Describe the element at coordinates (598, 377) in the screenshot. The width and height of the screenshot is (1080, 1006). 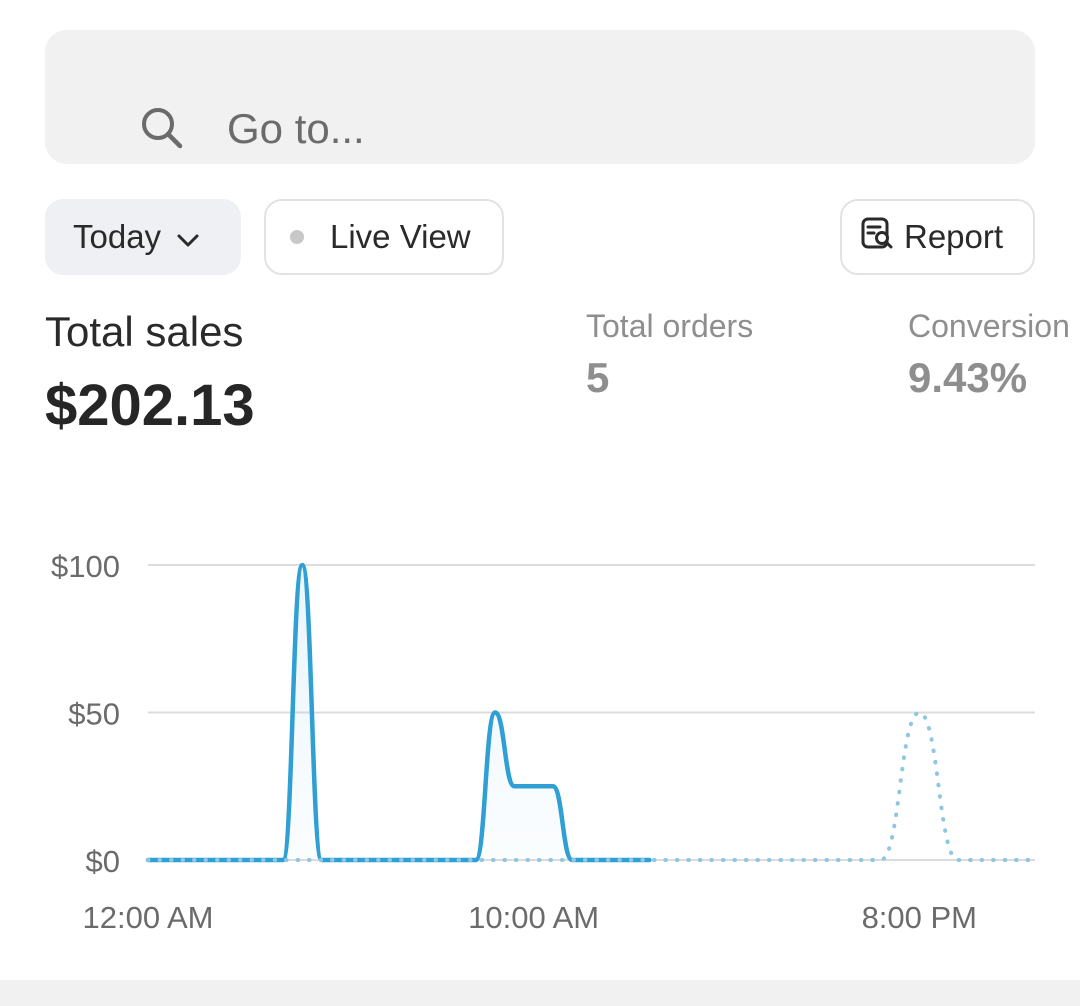
I see `total-orders-value: 5` at that location.